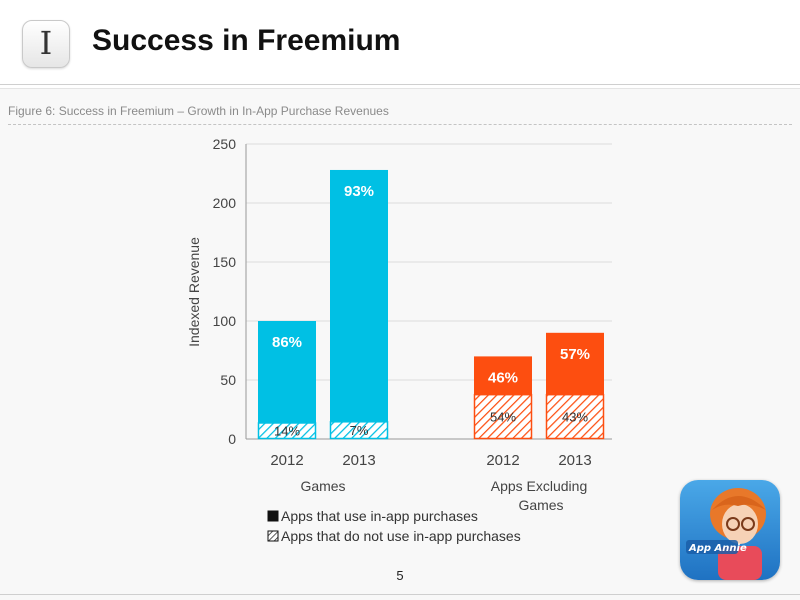  I want to click on y-tick-label: 0, so click(232, 439).